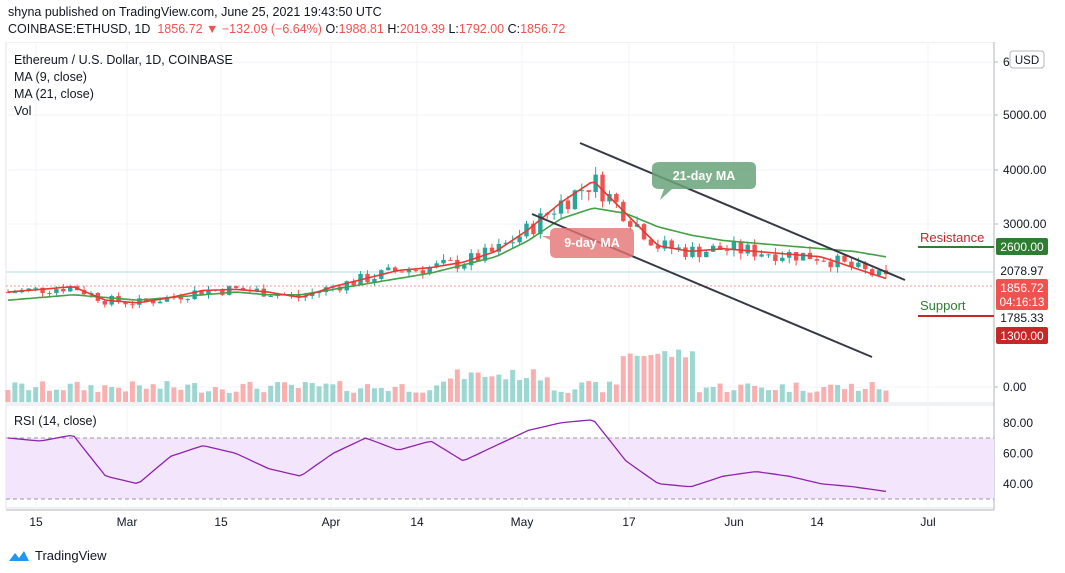 This screenshot has width=1065, height=573. What do you see at coordinates (1022, 303) in the screenshot?
I see `countdown-text: 04:16:13` at bounding box center [1022, 303].